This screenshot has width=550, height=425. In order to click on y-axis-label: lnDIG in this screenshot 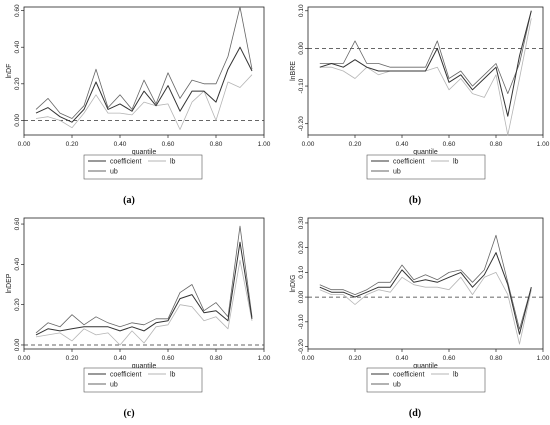, I will do `click(293, 284)`.